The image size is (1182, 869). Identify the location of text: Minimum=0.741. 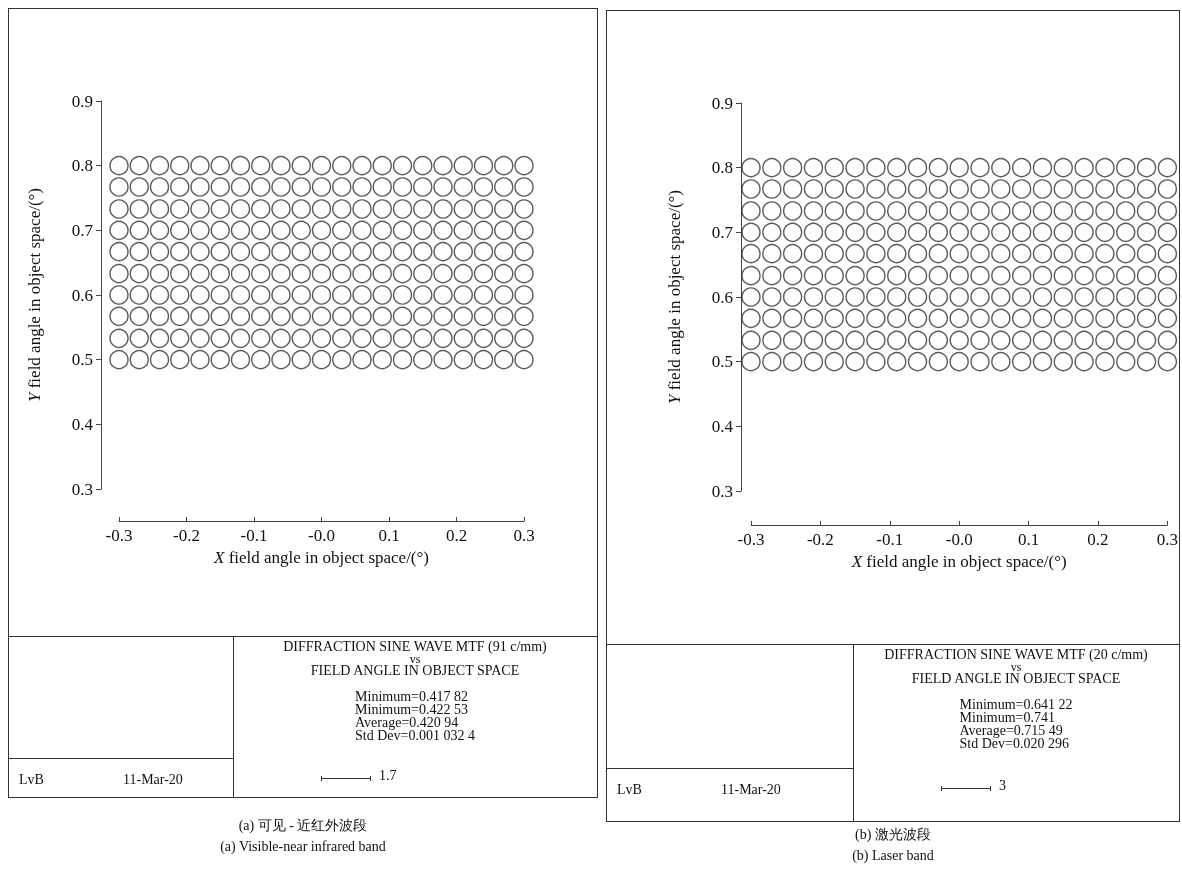
(1007, 717).